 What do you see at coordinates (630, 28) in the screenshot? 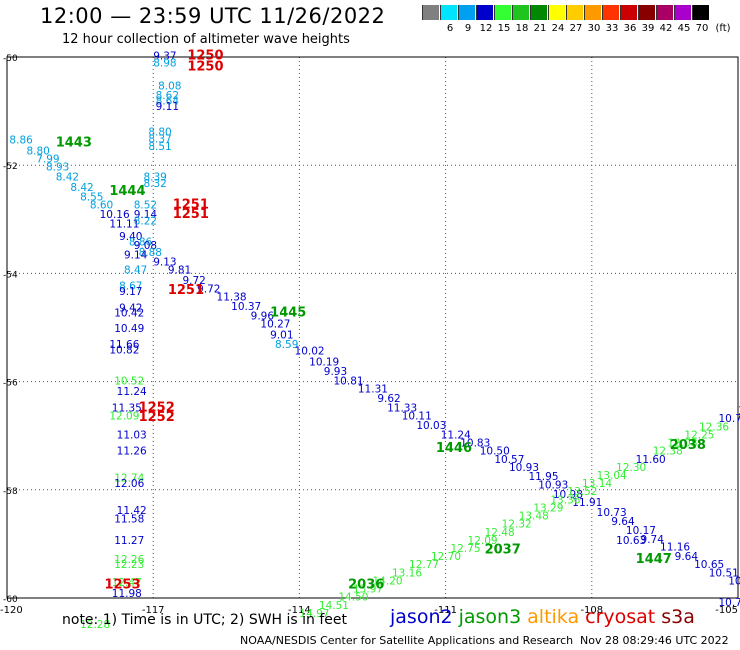
I see `colorbar-label: 36` at bounding box center [630, 28].